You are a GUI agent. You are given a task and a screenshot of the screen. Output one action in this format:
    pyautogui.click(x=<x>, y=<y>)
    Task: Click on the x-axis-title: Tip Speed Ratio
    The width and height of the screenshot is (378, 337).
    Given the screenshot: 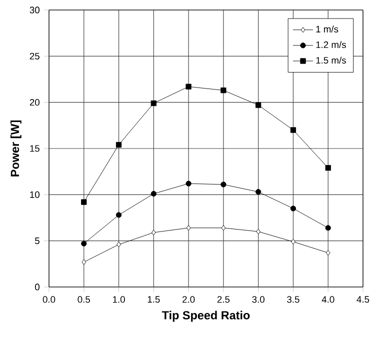 What is the action you would take?
    pyautogui.click(x=206, y=316)
    